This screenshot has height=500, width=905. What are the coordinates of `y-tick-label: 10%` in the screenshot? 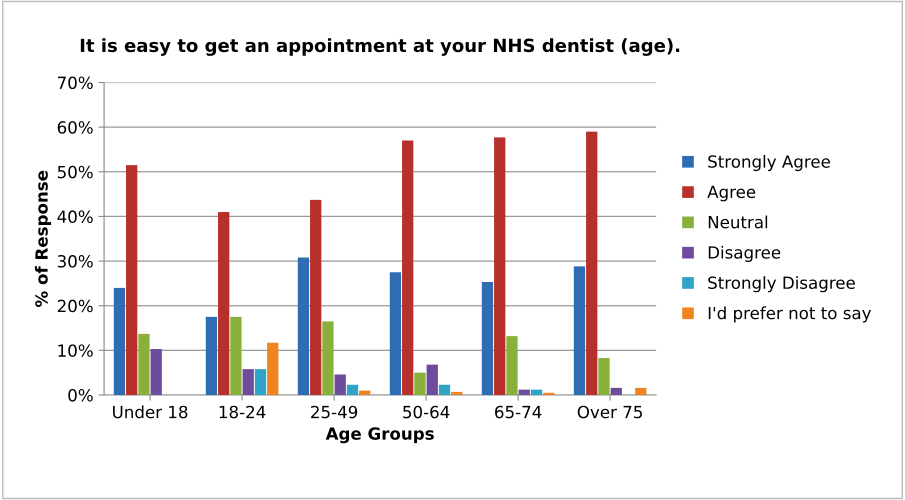 It's located at (75, 350).